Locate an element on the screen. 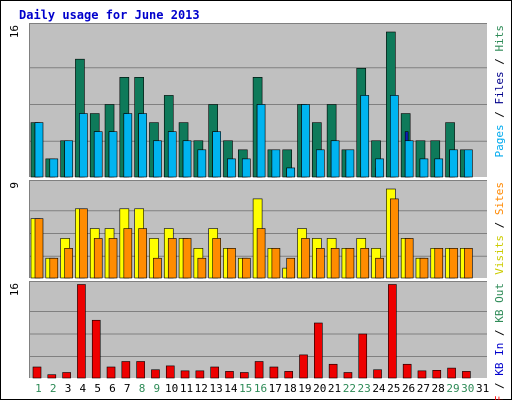  x-tick-label: 6 is located at coordinates (112, 388).